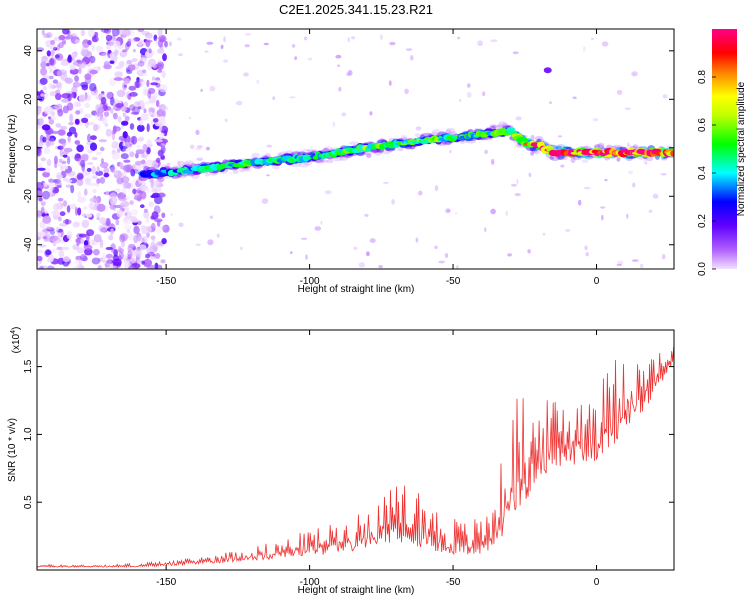  What do you see at coordinates (702, 125) in the screenshot?
I see `colorbar-tick-label: 0.6` at bounding box center [702, 125].